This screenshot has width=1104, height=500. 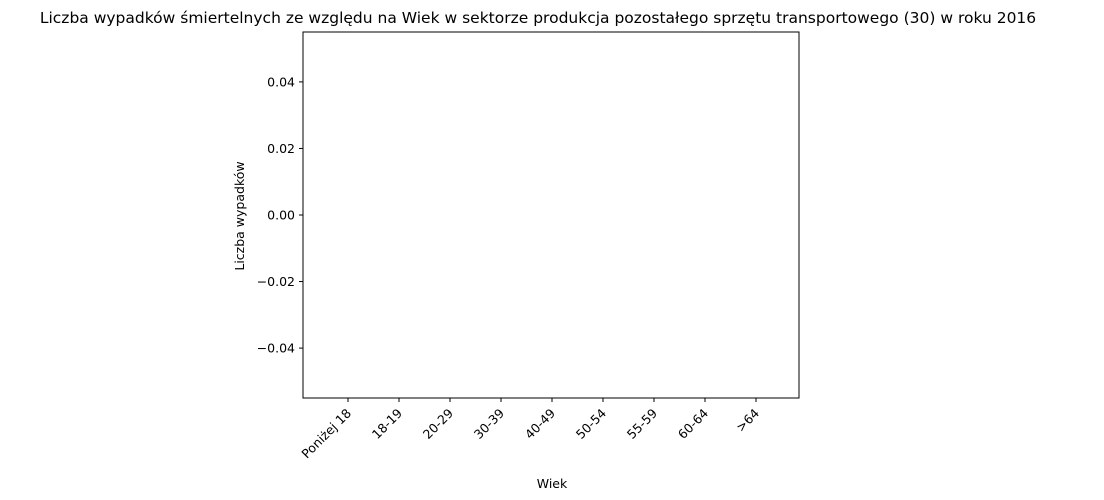 What do you see at coordinates (642, 423) in the screenshot?
I see `x-tick-label: 55-59` at bounding box center [642, 423].